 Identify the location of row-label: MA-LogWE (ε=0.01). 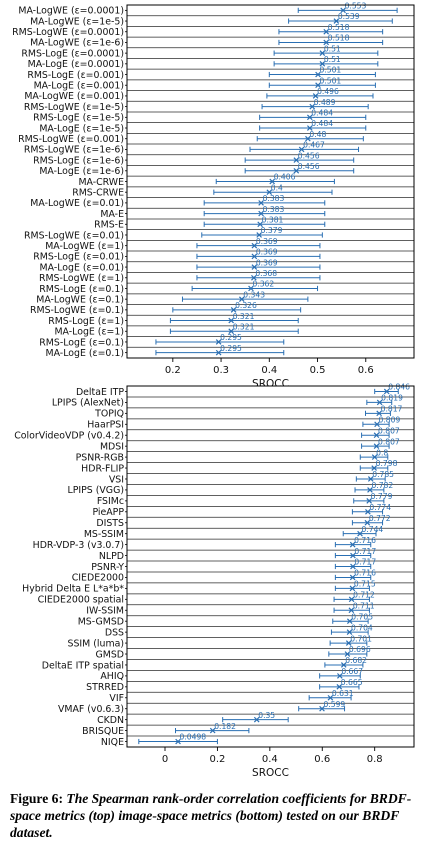
(77, 203).